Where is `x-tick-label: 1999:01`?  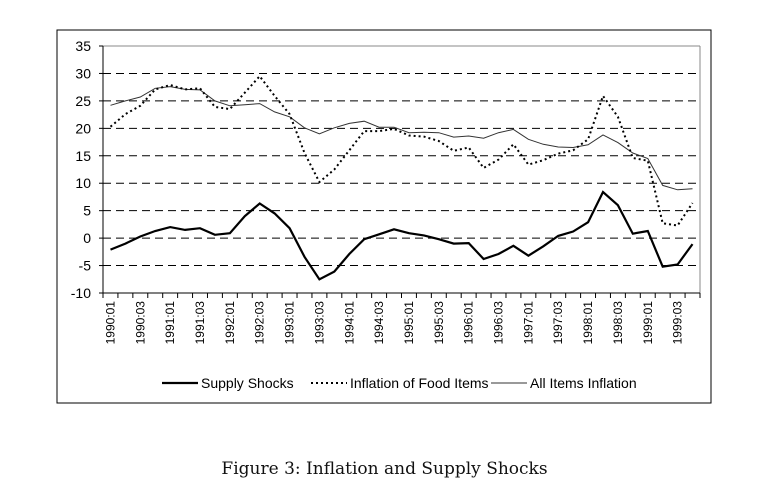
x-tick-label: 1999:01 is located at coordinates (648, 323).